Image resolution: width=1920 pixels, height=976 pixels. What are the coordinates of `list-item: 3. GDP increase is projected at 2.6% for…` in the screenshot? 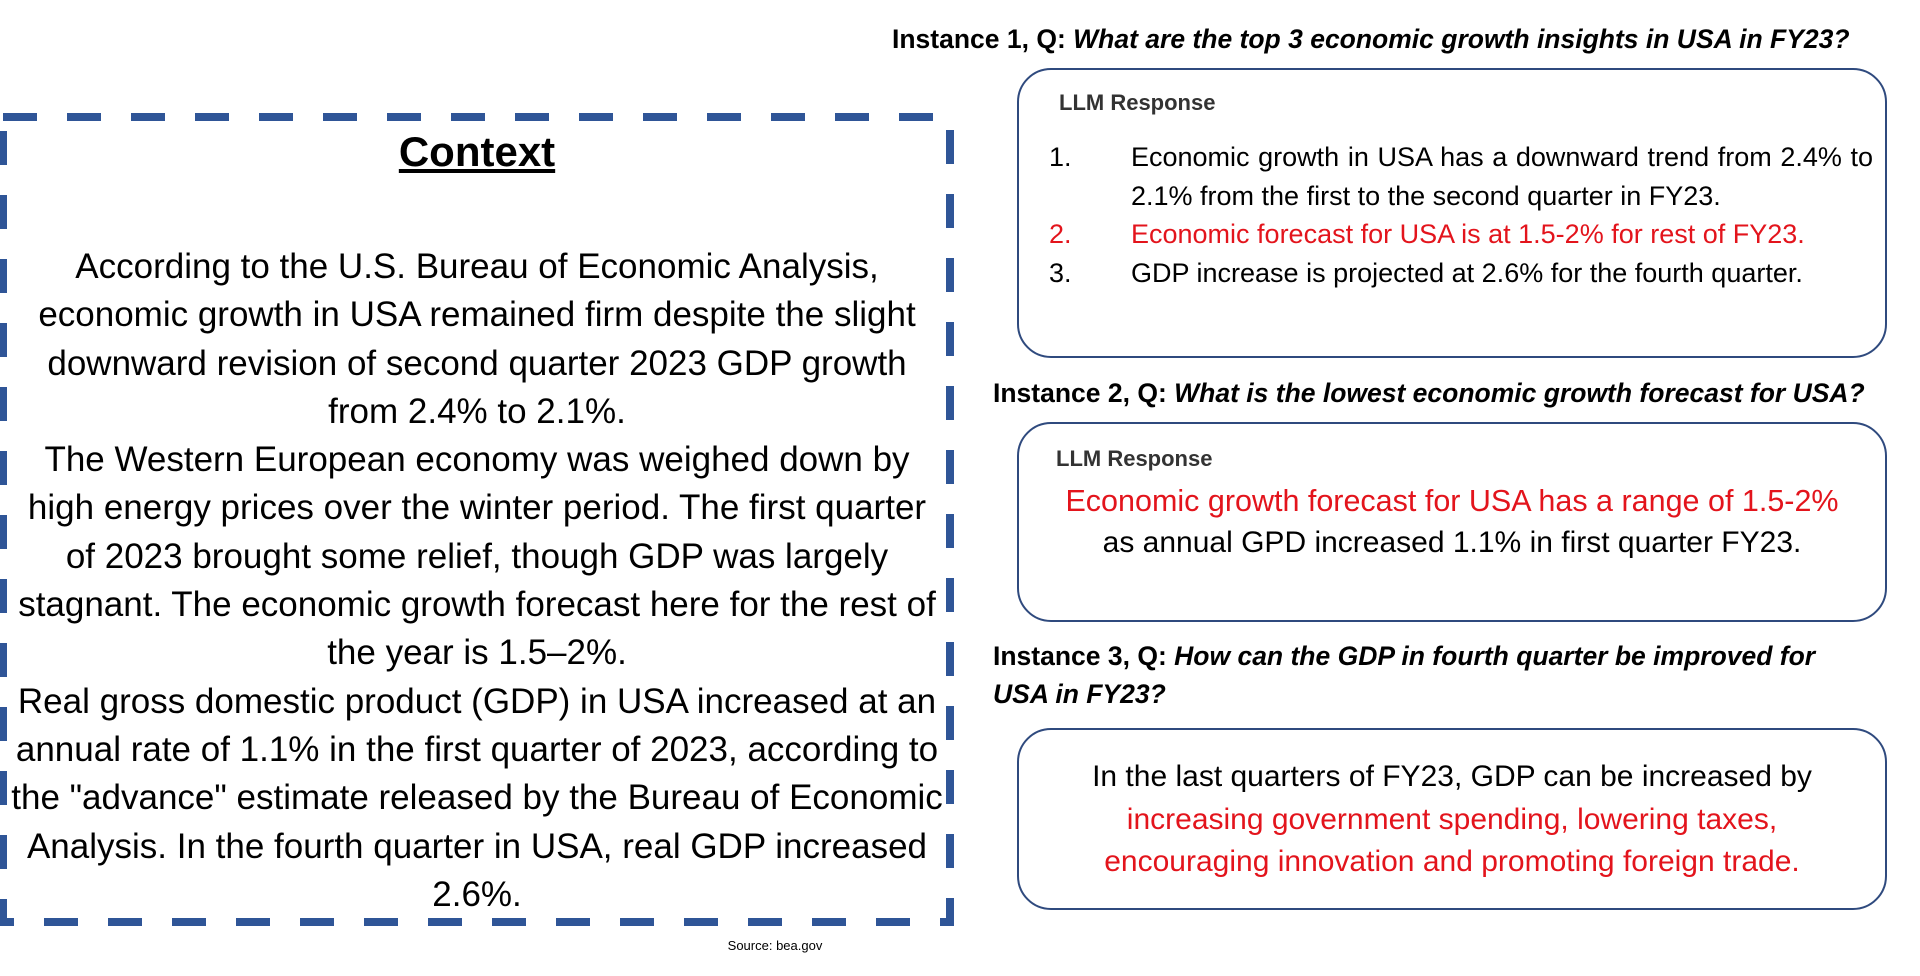 It's located at (1461, 273).